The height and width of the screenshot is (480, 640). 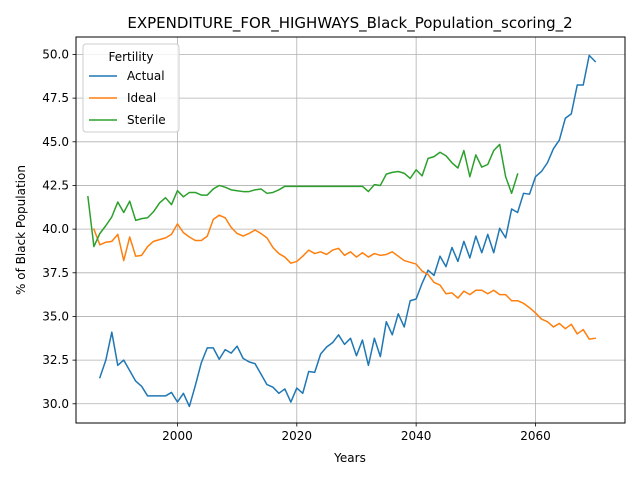 I want to click on y-tick-label: 37.5, so click(x=55, y=273).